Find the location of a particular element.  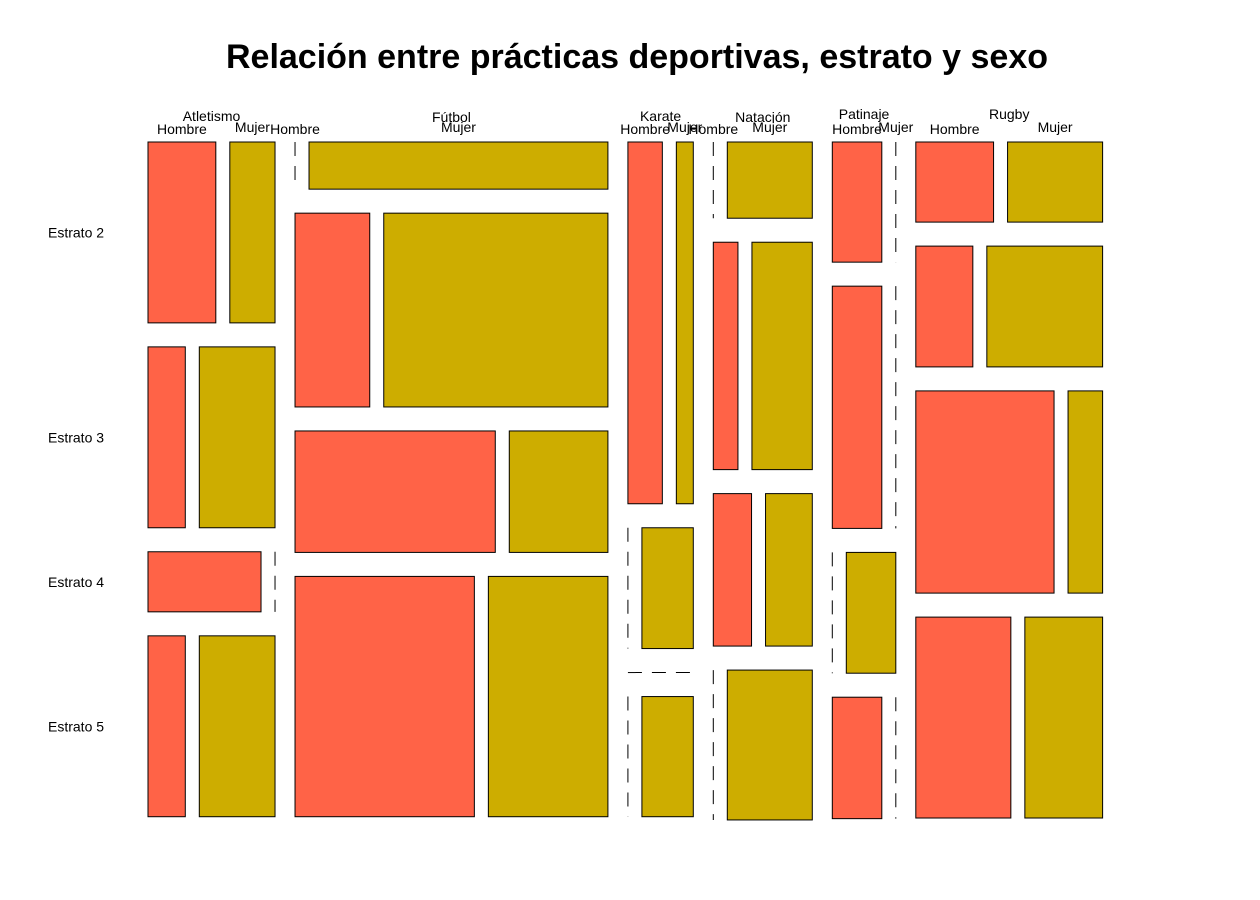

tile-rugby-estrato-5-hombre is located at coordinates (963, 717).